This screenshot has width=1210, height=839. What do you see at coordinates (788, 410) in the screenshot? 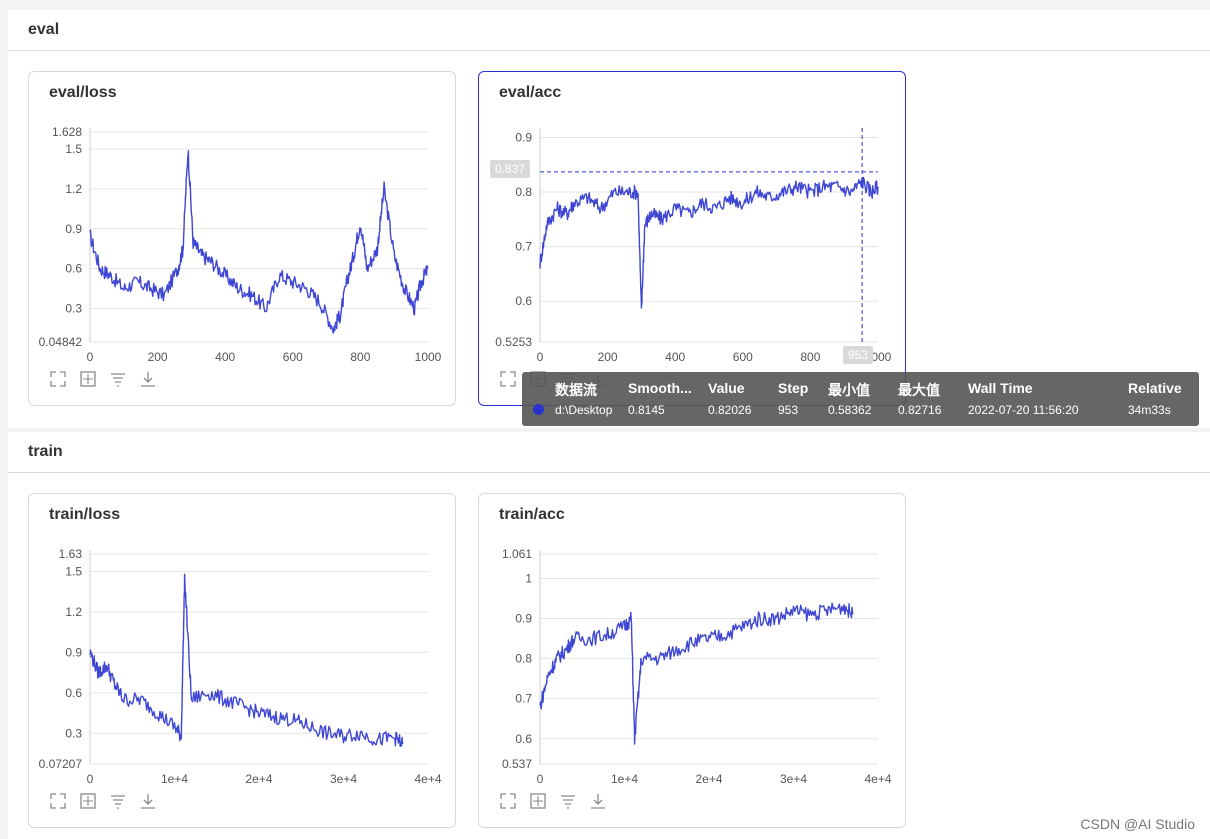
I see `tooltip-value-step: 953` at bounding box center [788, 410].